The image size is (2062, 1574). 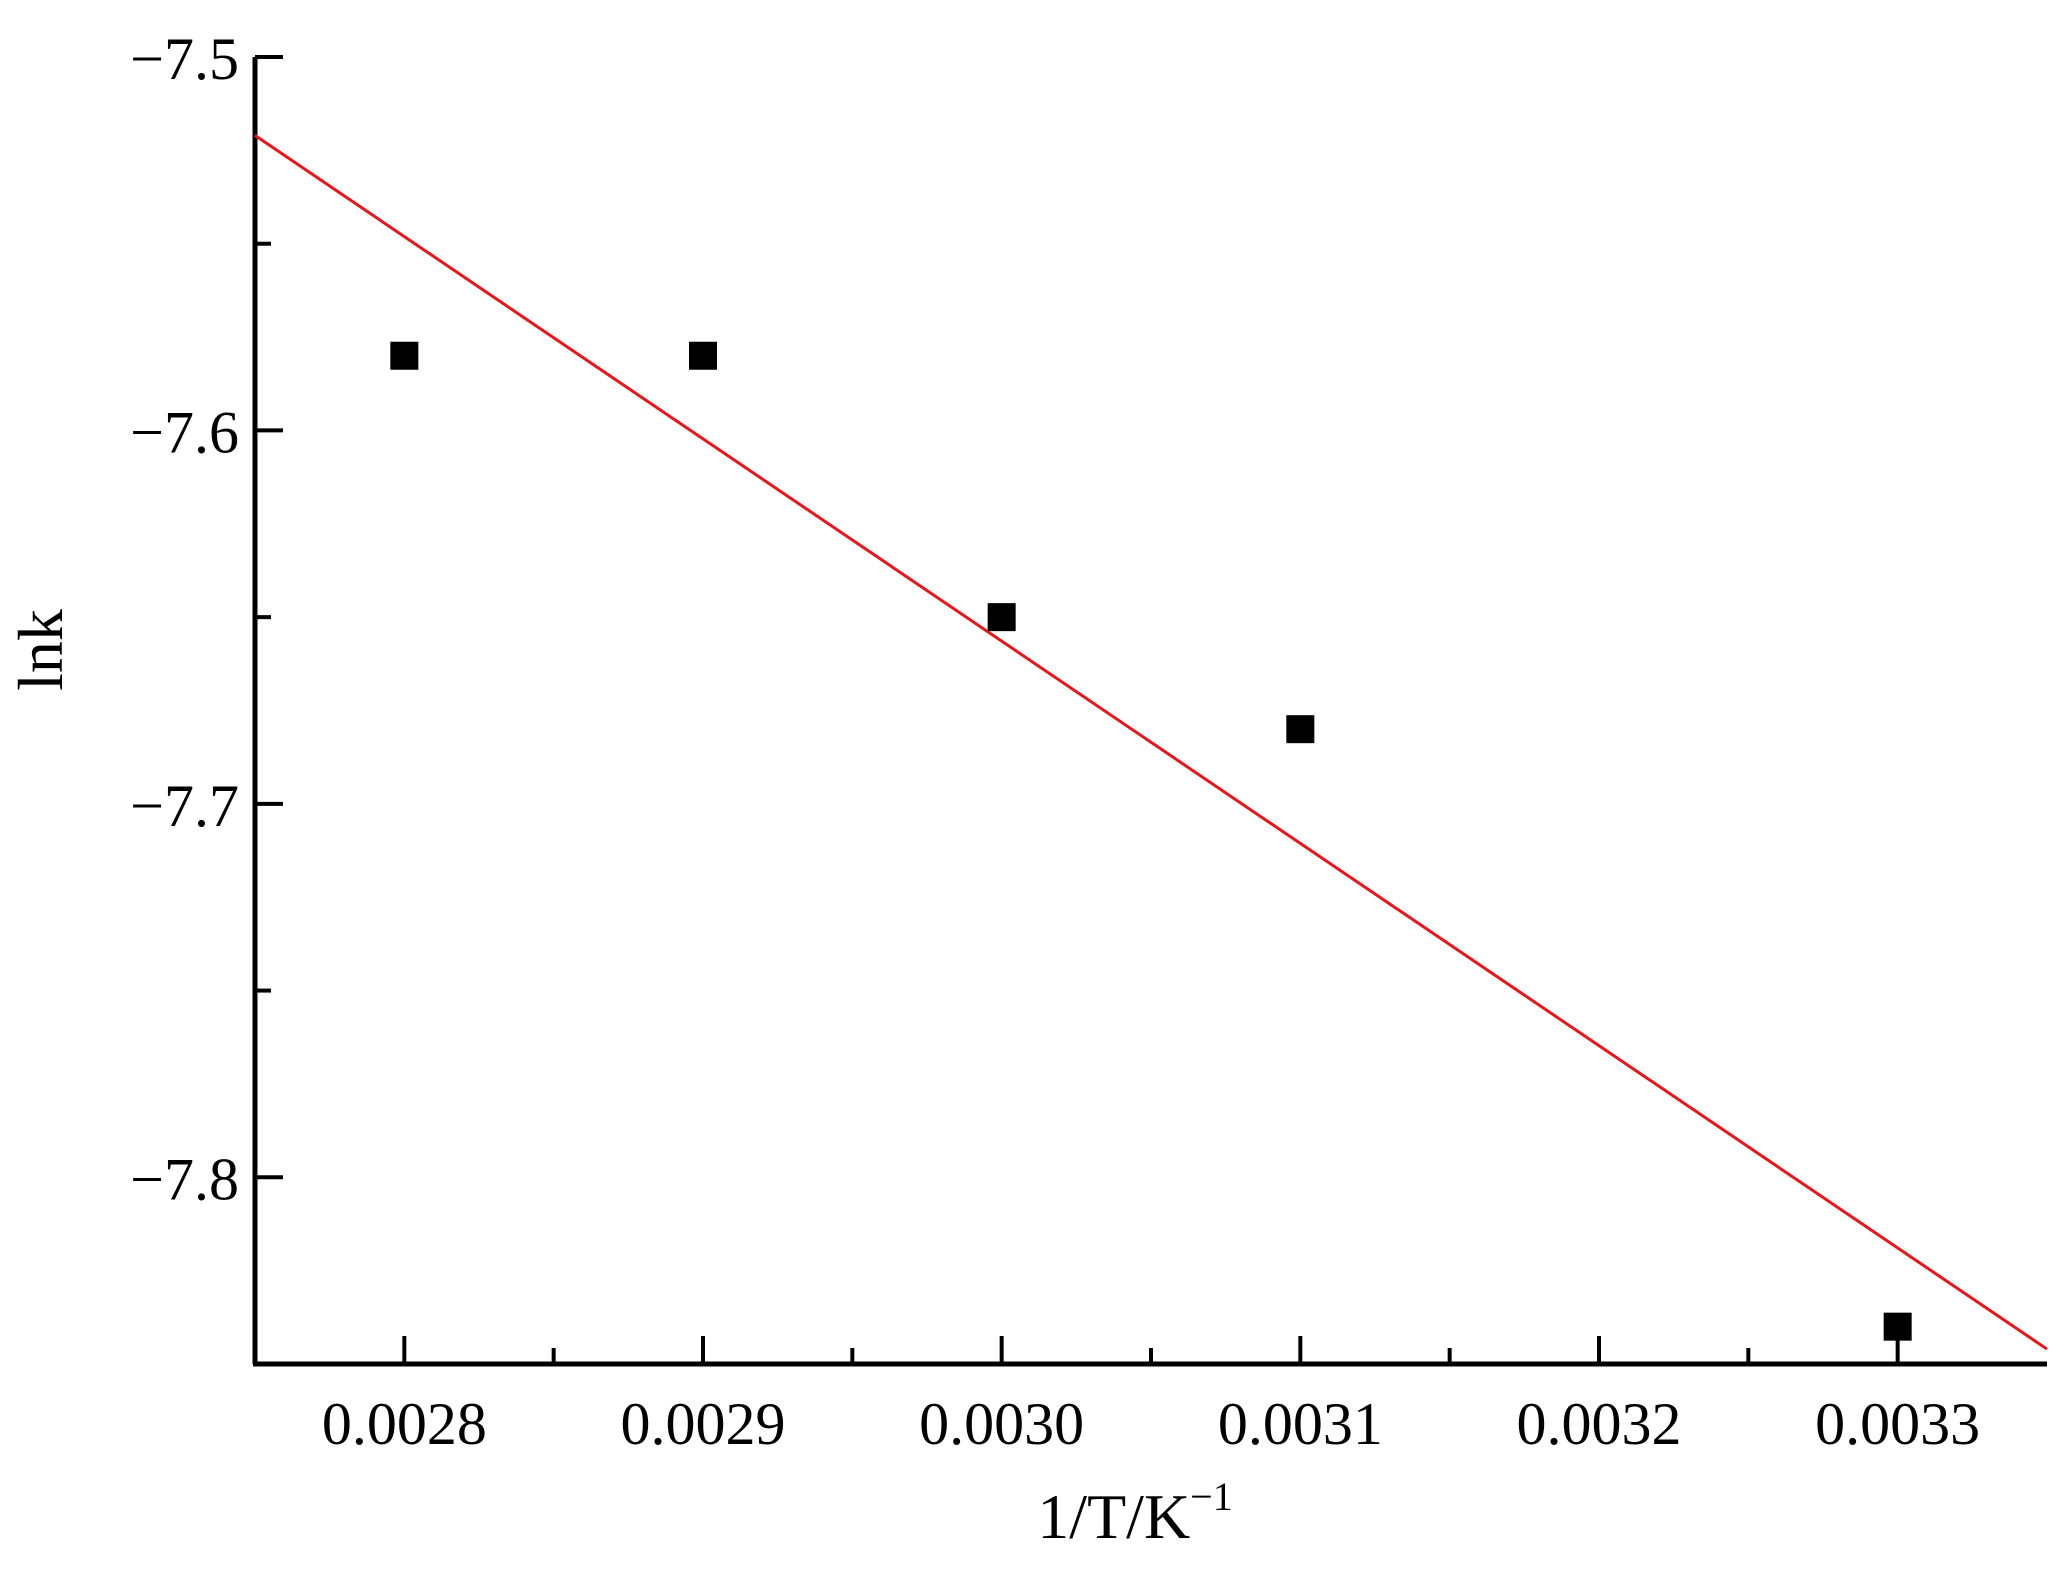 I want to click on x-tick-label: 0.0028, so click(x=404, y=1424).